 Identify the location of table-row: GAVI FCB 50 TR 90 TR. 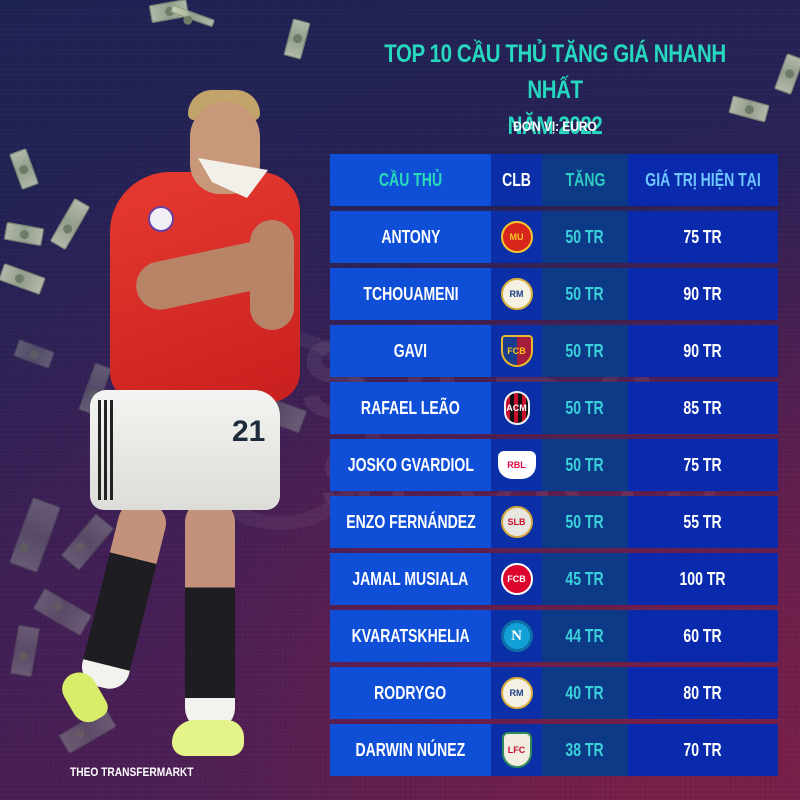
(554, 351).